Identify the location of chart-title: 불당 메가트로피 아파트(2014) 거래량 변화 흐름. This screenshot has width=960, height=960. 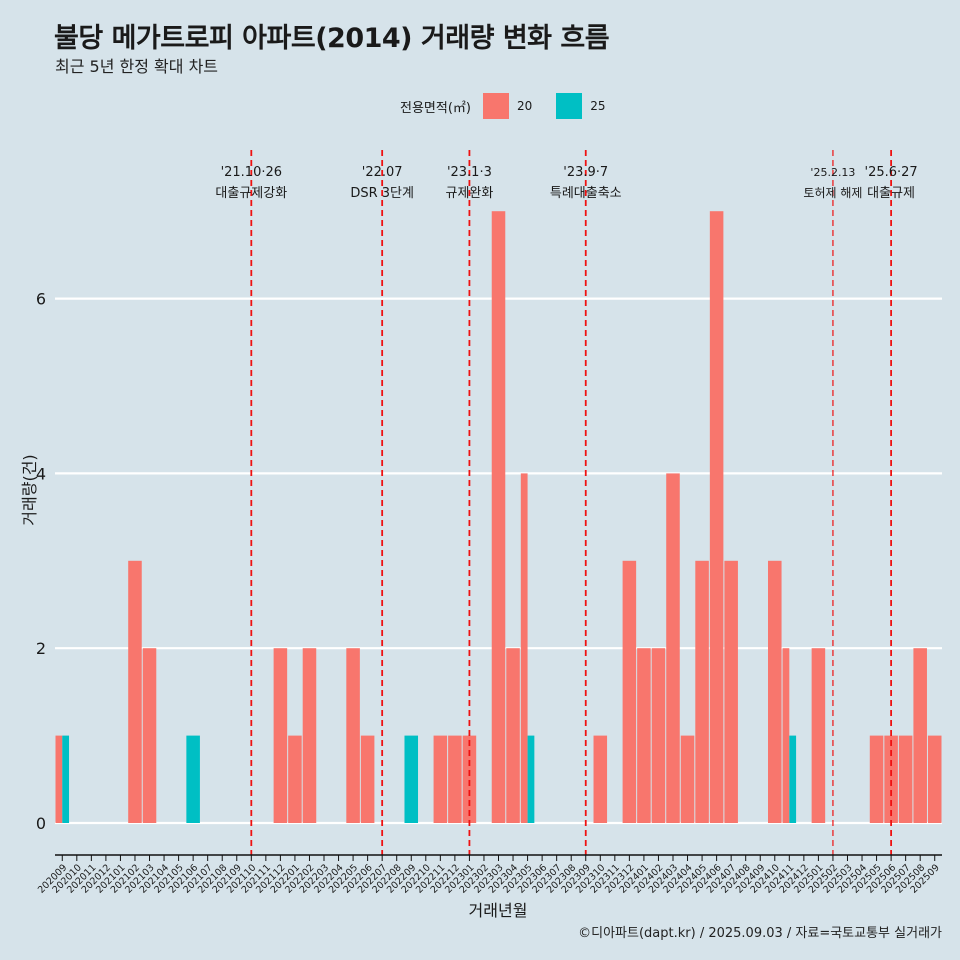
(332, 38).